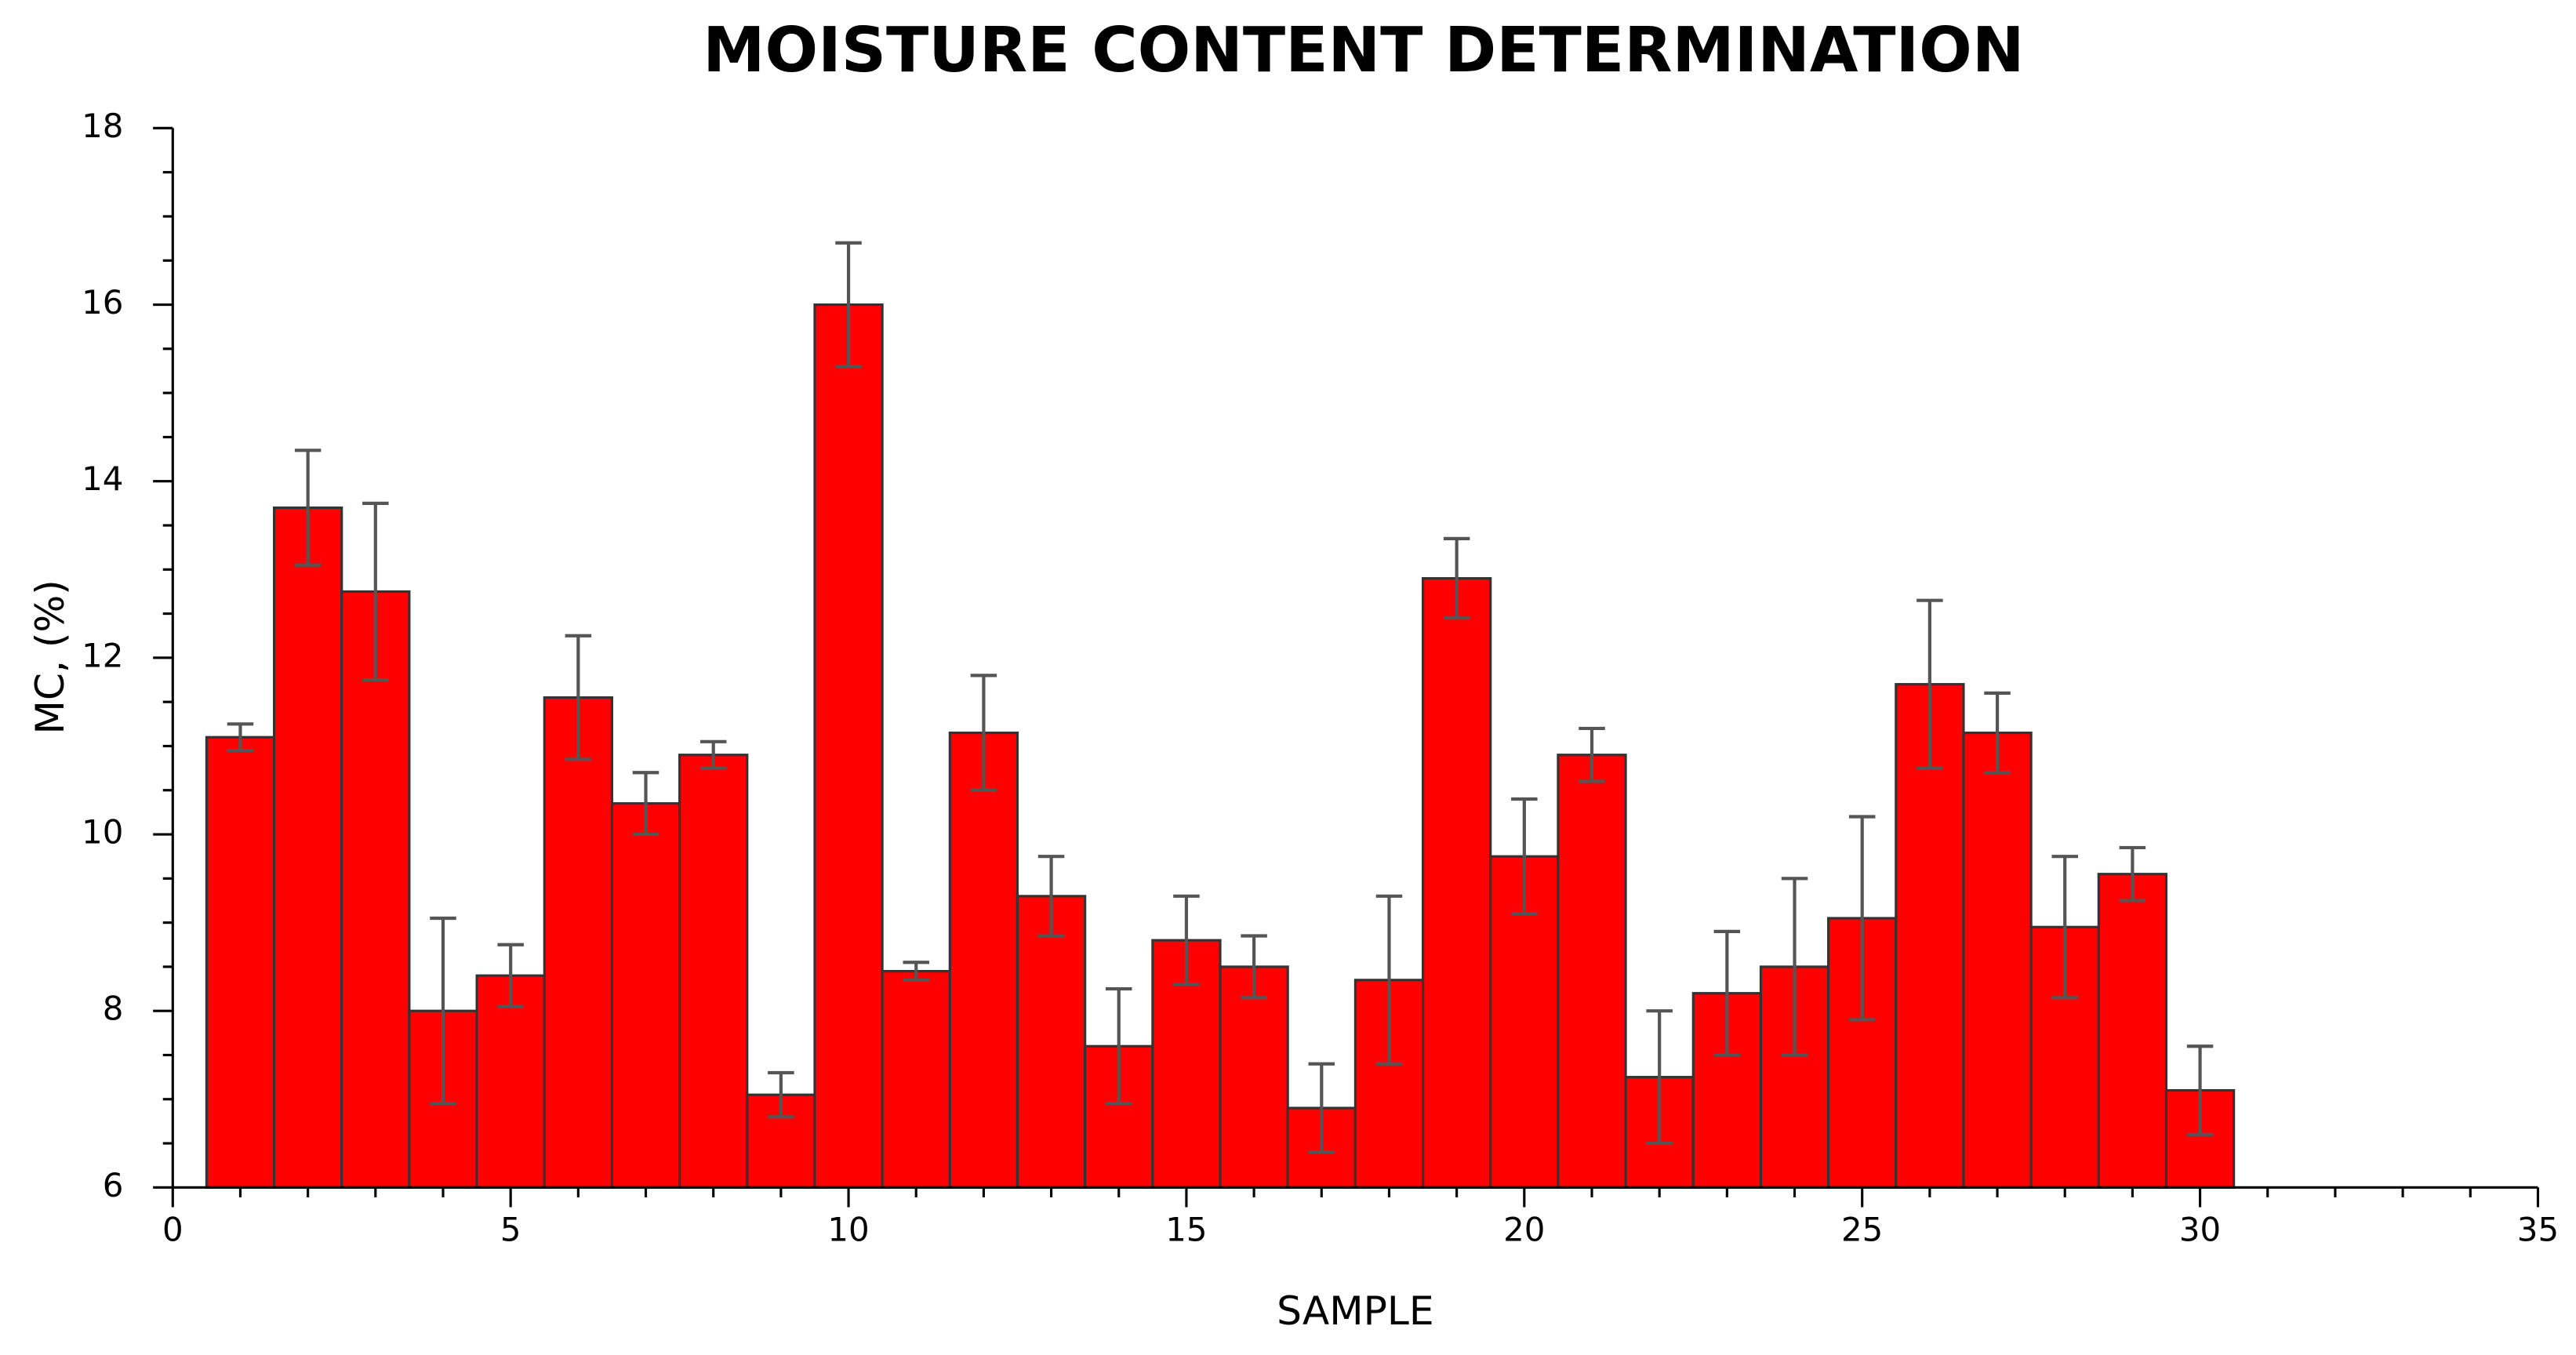  What do you see at coordinates (1363, 49) in the screenshot?
I see `chart-title: MOISTURE CONTENT DETERMINATION` at bounding box center [1363, 49].